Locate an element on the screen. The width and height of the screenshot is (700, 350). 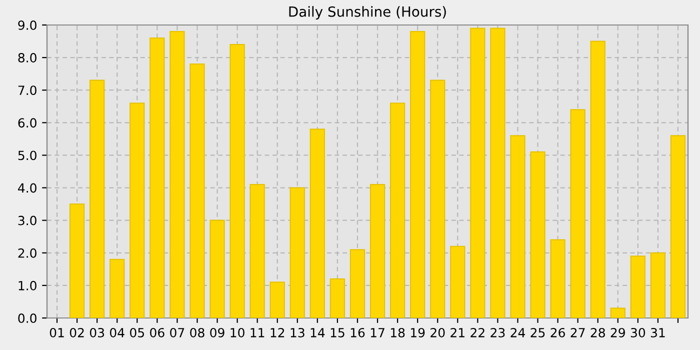
x-tick-label: 22 is located at coordinates (477, 333).